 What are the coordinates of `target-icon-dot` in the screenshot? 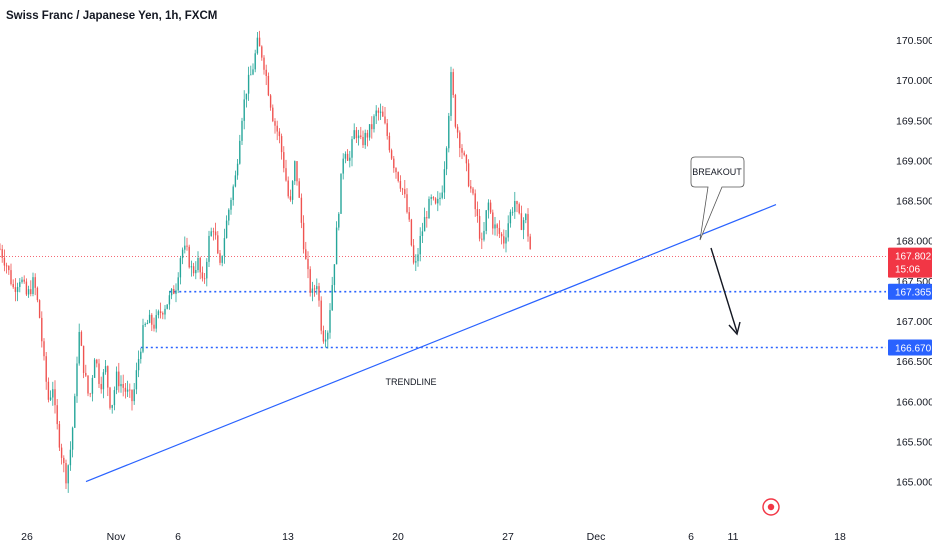 It's located at (771, 507).